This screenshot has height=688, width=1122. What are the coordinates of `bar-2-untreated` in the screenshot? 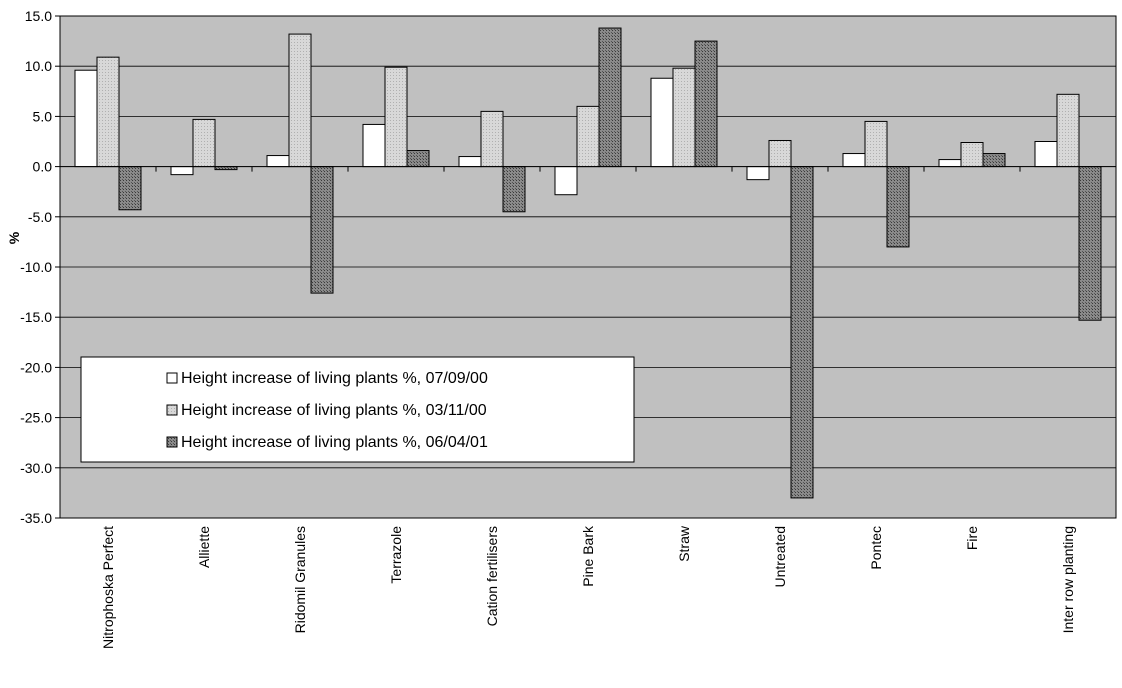 It's located at (780, 153).